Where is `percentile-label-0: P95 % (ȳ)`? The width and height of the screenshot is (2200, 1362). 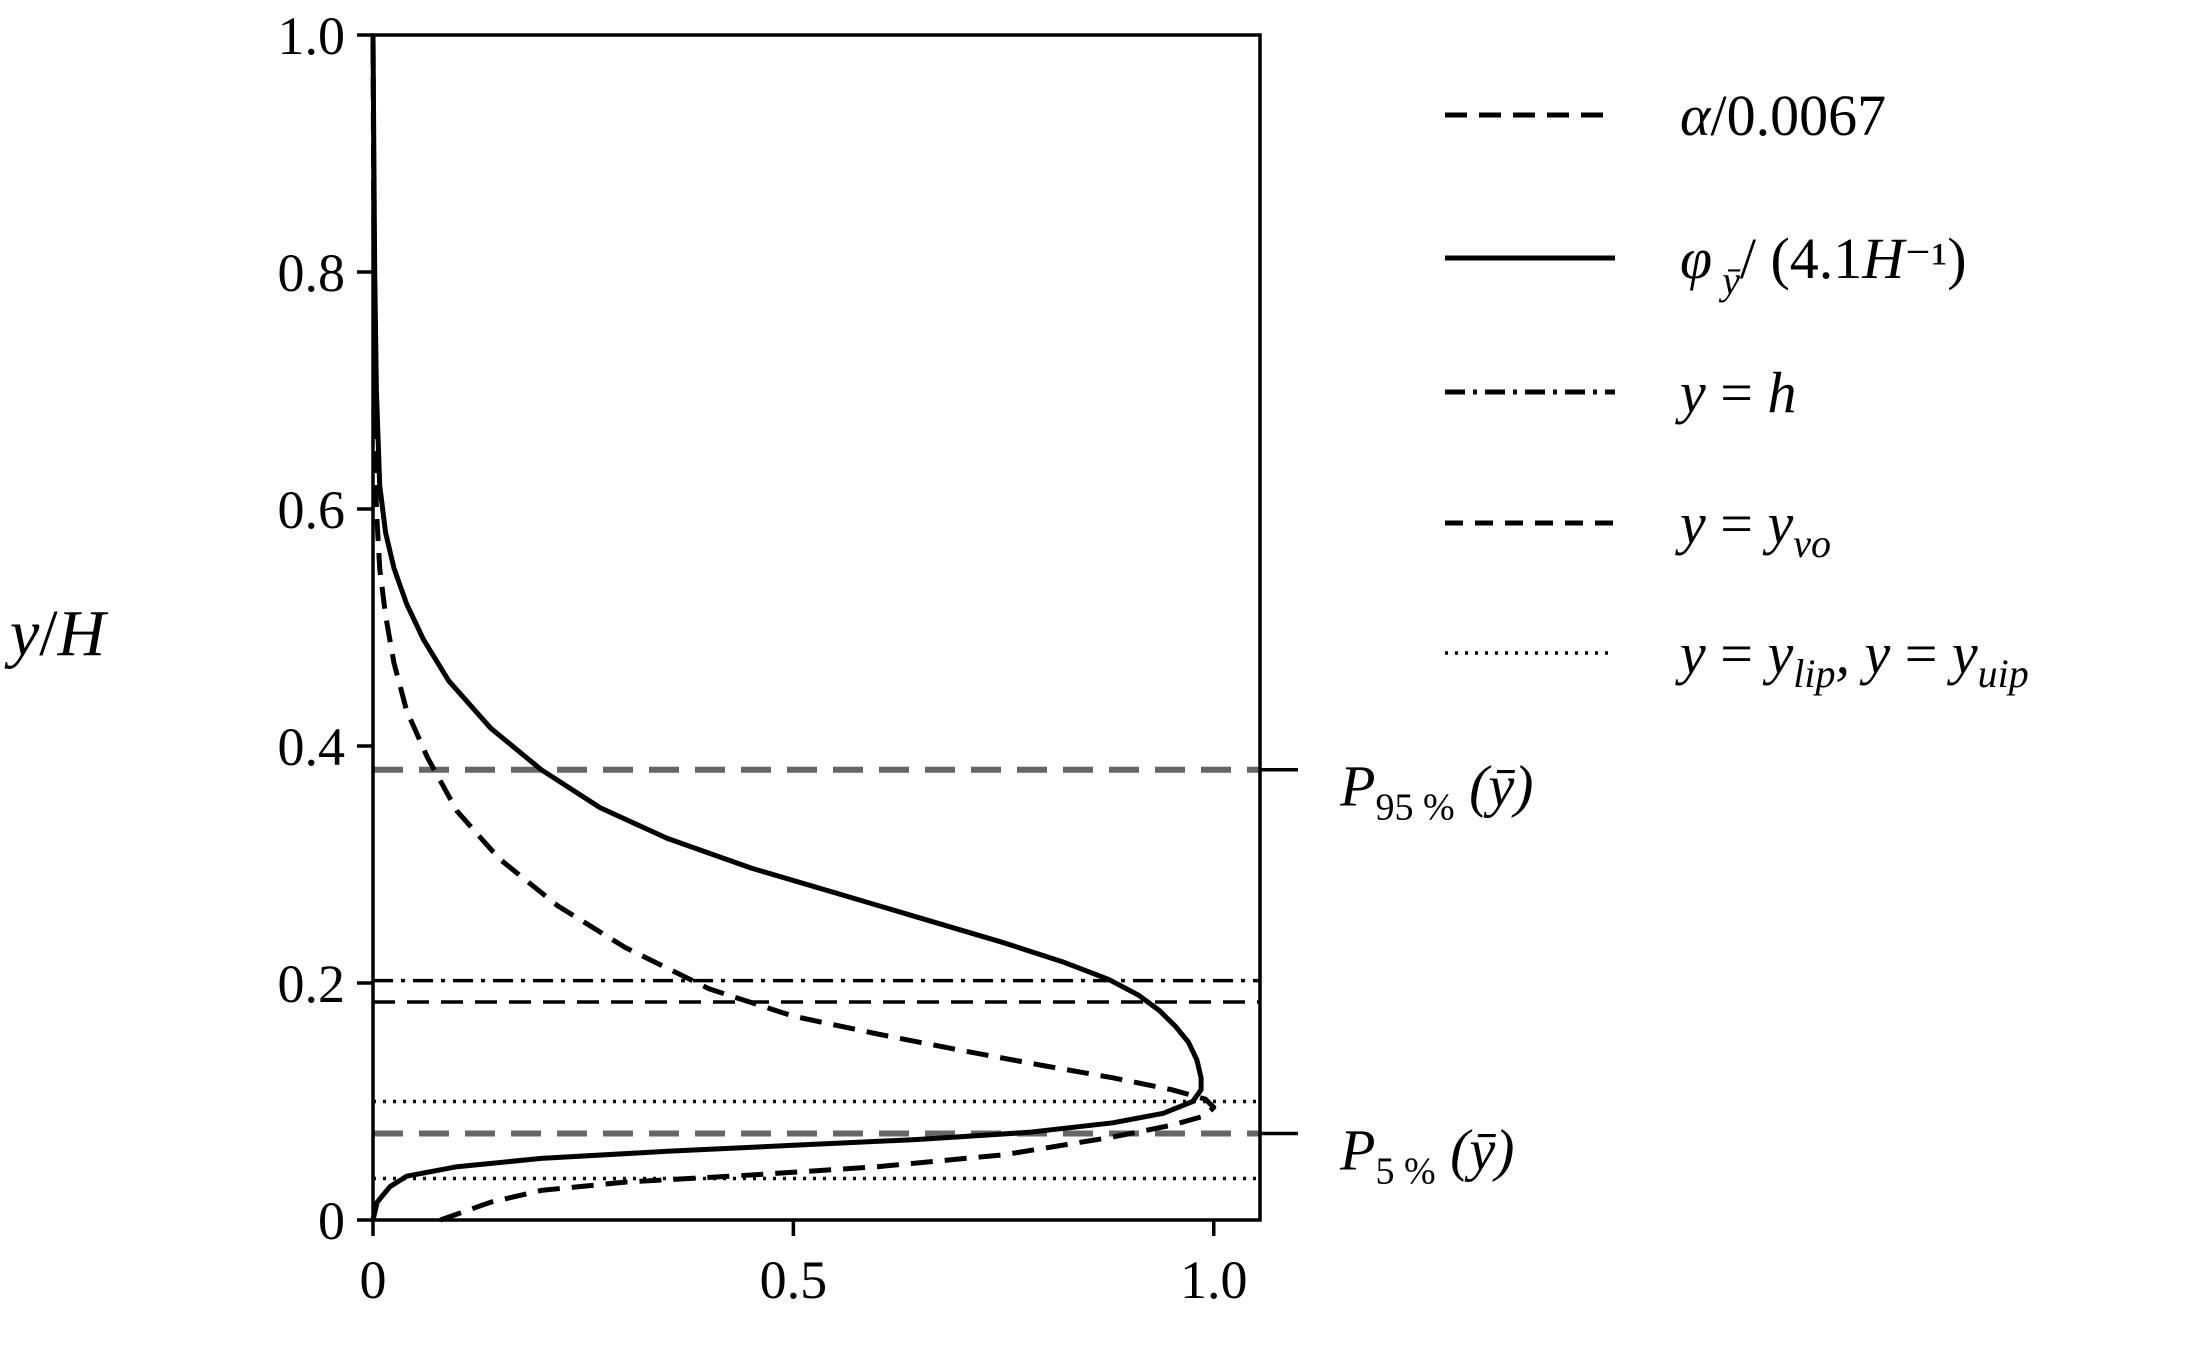
percentile-label-0: P95 % (ȳ) is located at coordinates (1436, 791).